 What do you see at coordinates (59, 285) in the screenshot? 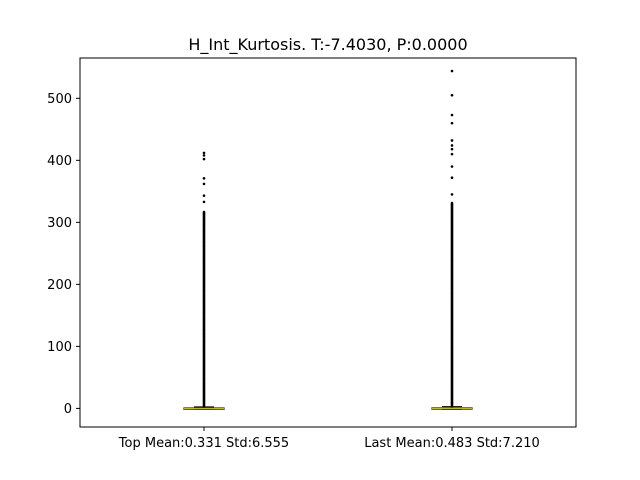
I see `y-tick-label: 200` at bounding box center [59, 285].